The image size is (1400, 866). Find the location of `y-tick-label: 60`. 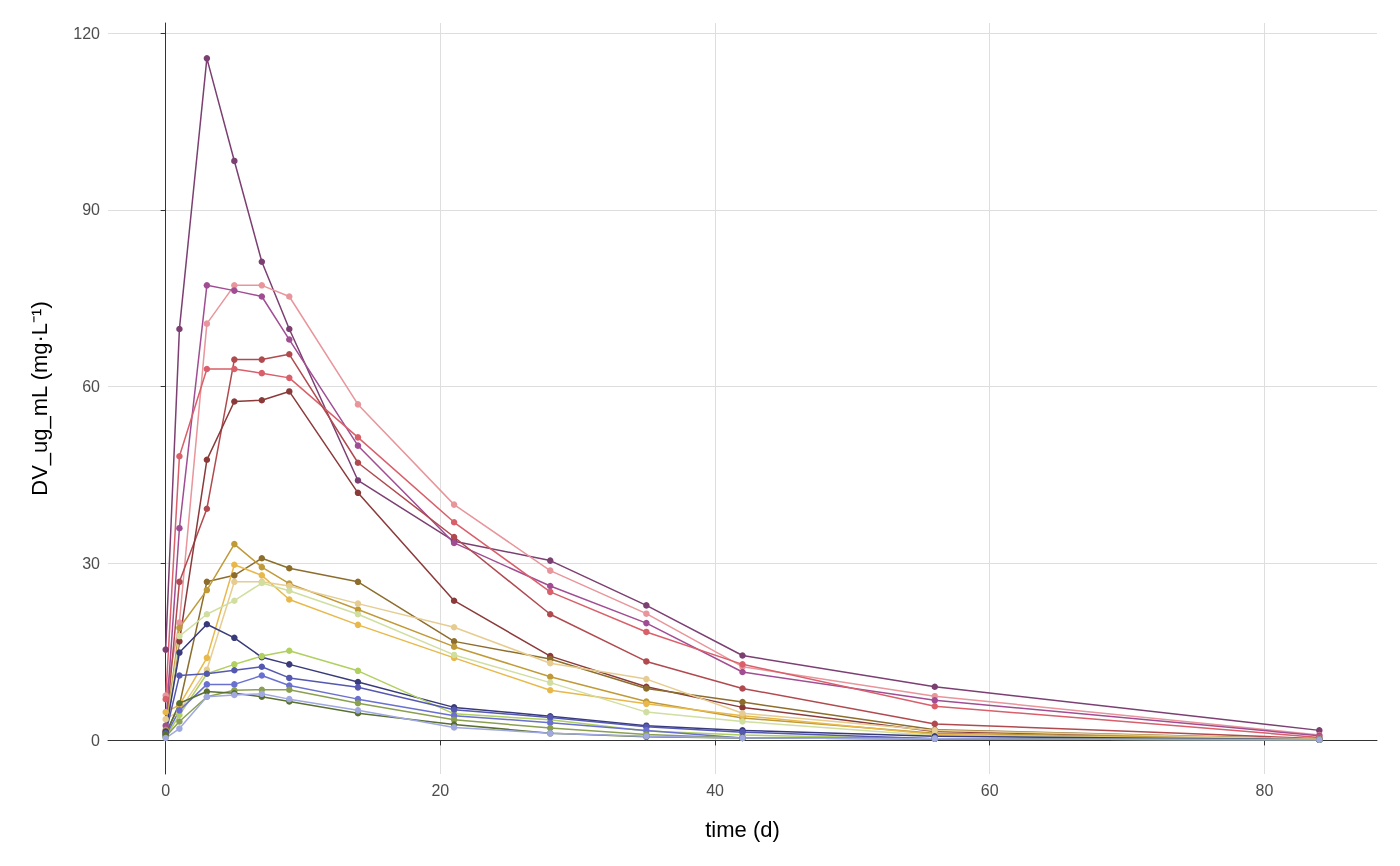

y-tick-label: 60 is located at coordinates (91, 387).